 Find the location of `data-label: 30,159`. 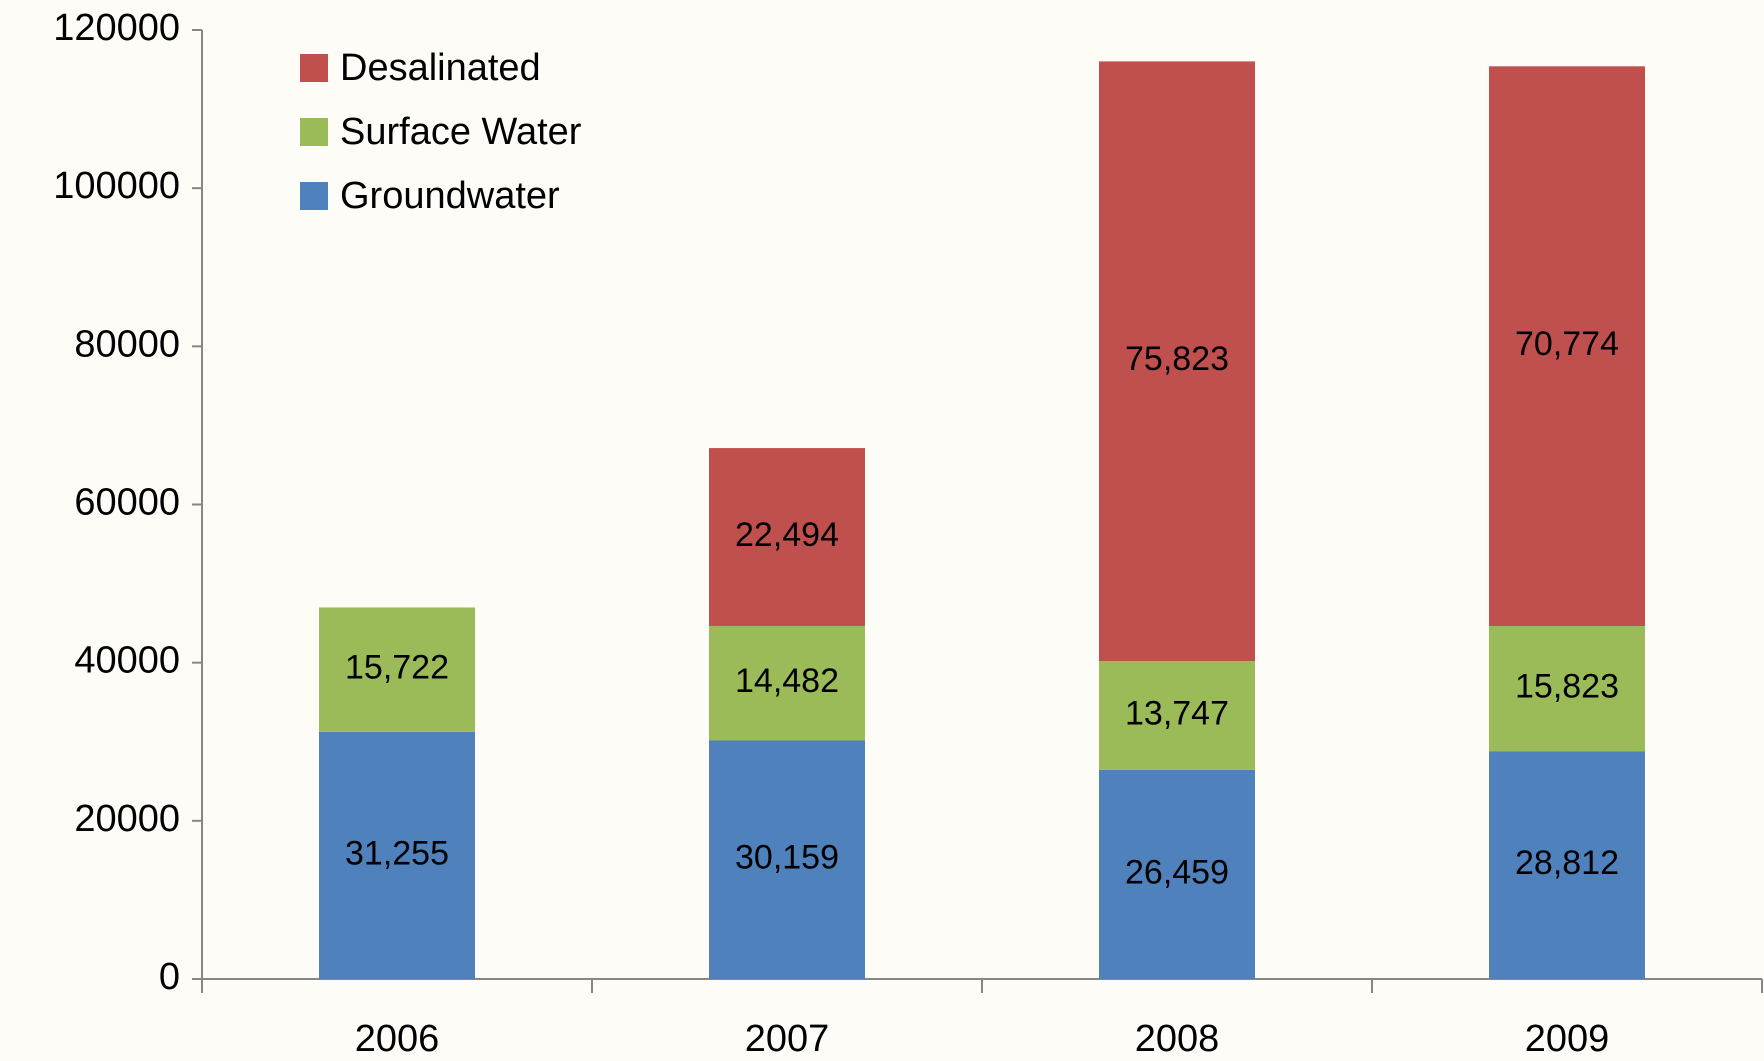

data-label: 30,159 is located at coordinates (787, 858).